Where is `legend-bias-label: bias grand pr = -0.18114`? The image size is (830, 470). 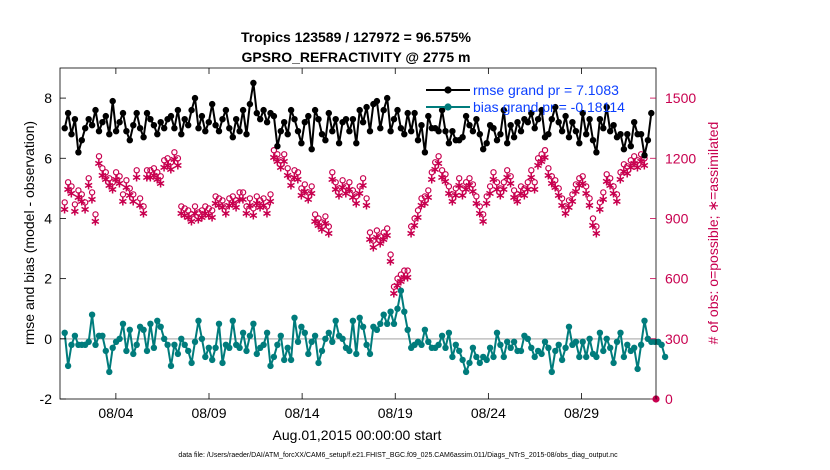 legend-bias-label: bias grand pr = -0.18114 is located at coordinates (549, 107).